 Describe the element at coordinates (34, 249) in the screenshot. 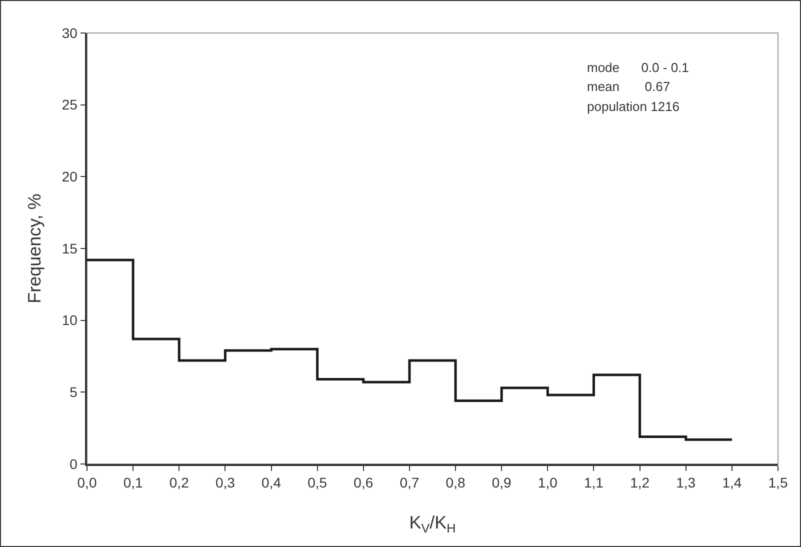

I see `y-axis-title: Frequency, %` at that location.